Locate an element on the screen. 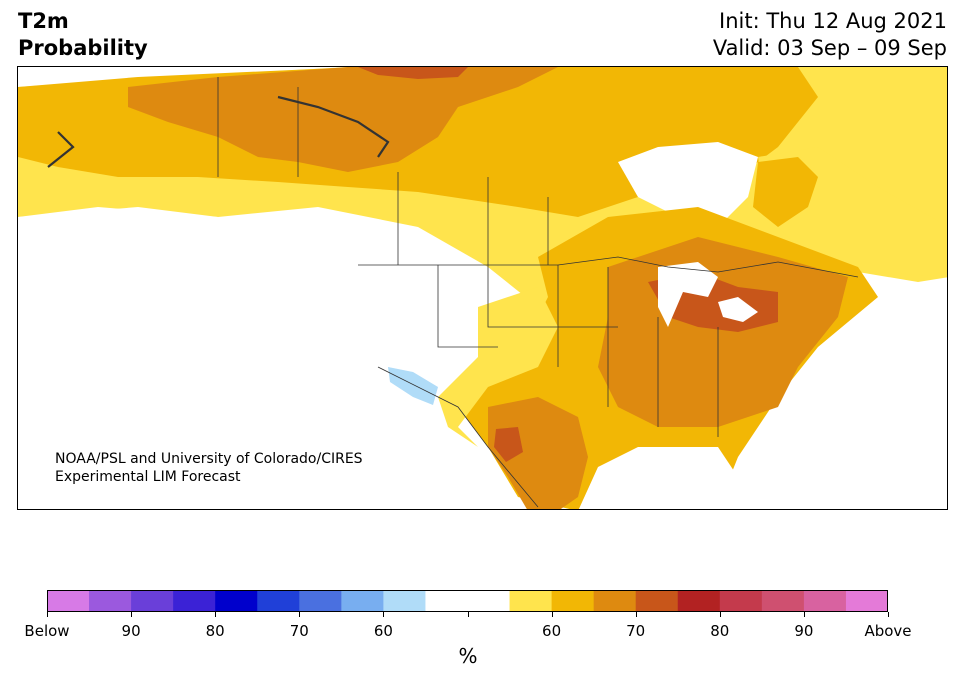  gulf-water is located at coordinates (658, 478).